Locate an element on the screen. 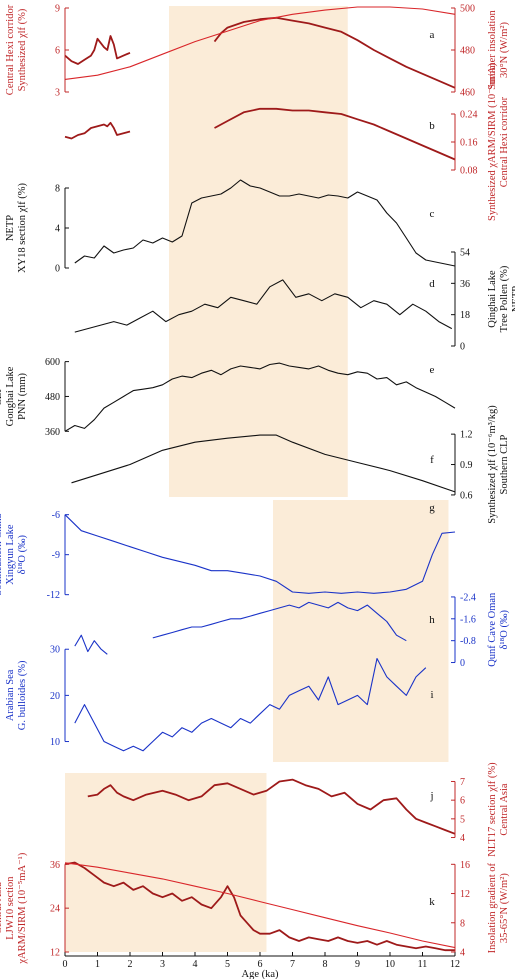  panel-j-right-tick-label: 4 is located at coordinates (462, 838).